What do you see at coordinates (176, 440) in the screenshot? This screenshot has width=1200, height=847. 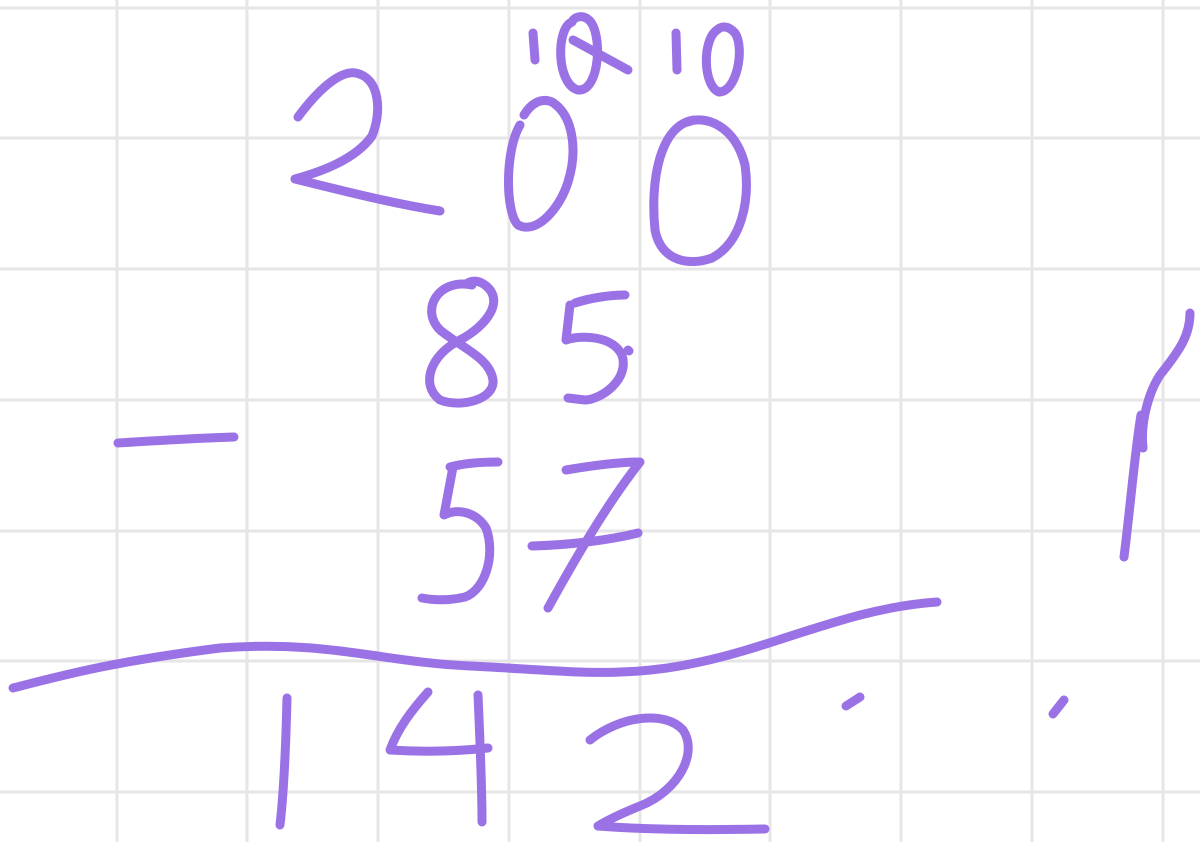 I see `minus-sign: −` at bounding box center [176, 440].